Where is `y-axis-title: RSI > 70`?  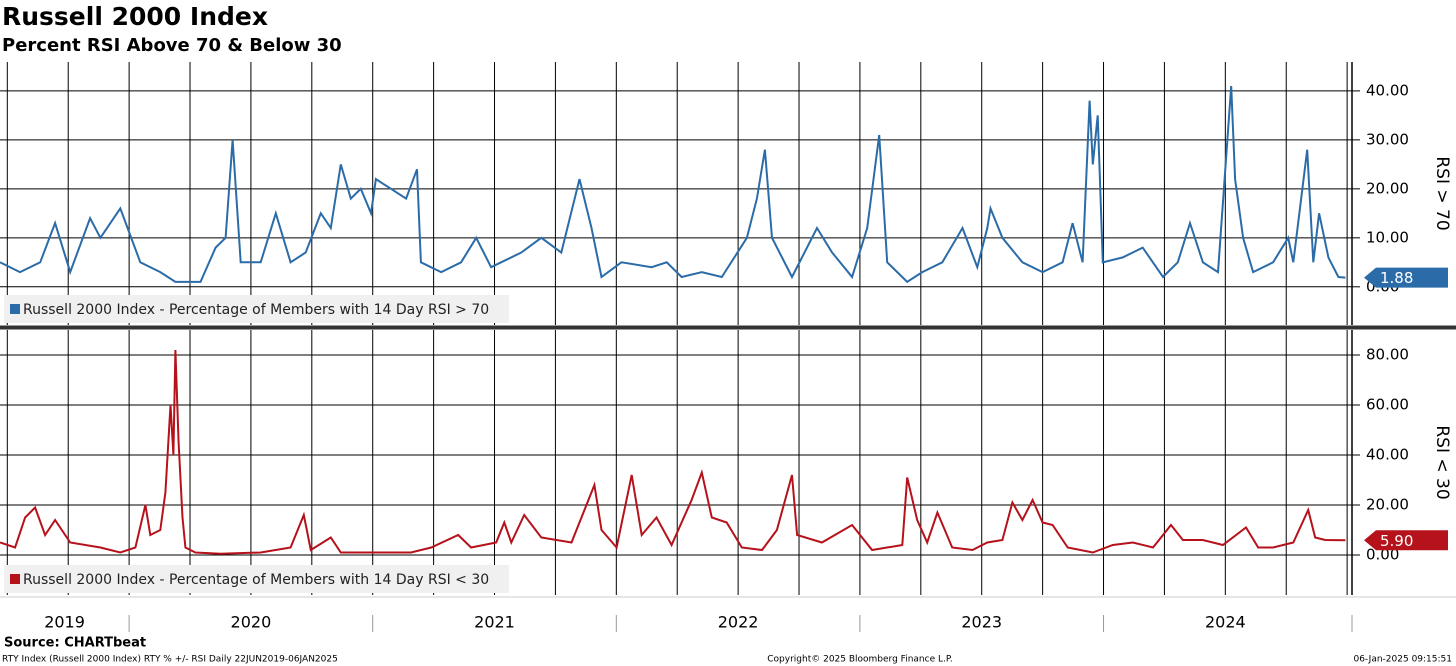 y-axis-title: RSI > 70 is located at coordinates (1442, 193).